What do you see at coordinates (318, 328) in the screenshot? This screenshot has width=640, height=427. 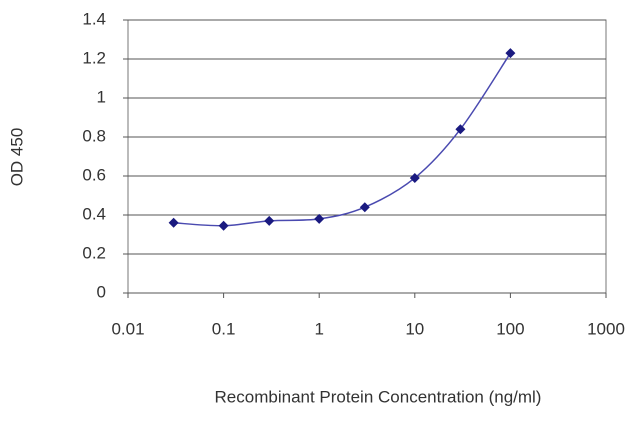 I see `x-tick-label: 1` at bounding box center [318, 328].